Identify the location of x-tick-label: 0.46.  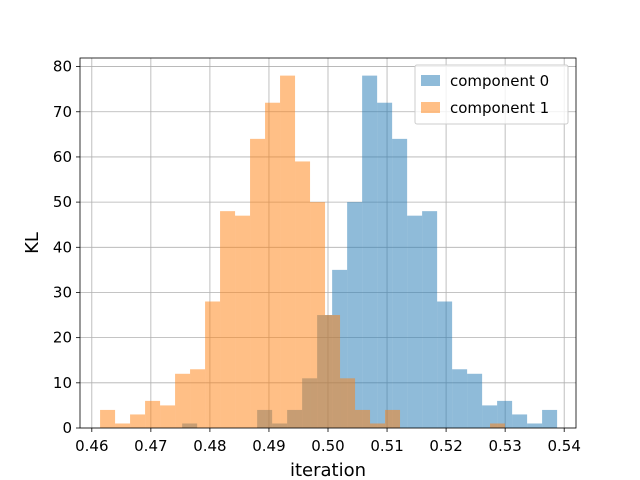
(91, 446).